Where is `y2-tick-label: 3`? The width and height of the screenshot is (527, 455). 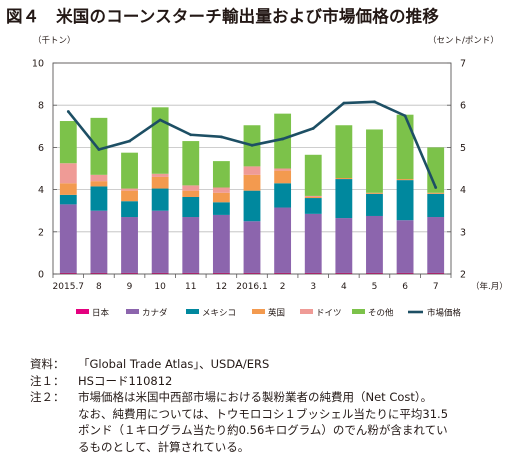
y2-tick-label: 3 is located at coordinates (463, 232).